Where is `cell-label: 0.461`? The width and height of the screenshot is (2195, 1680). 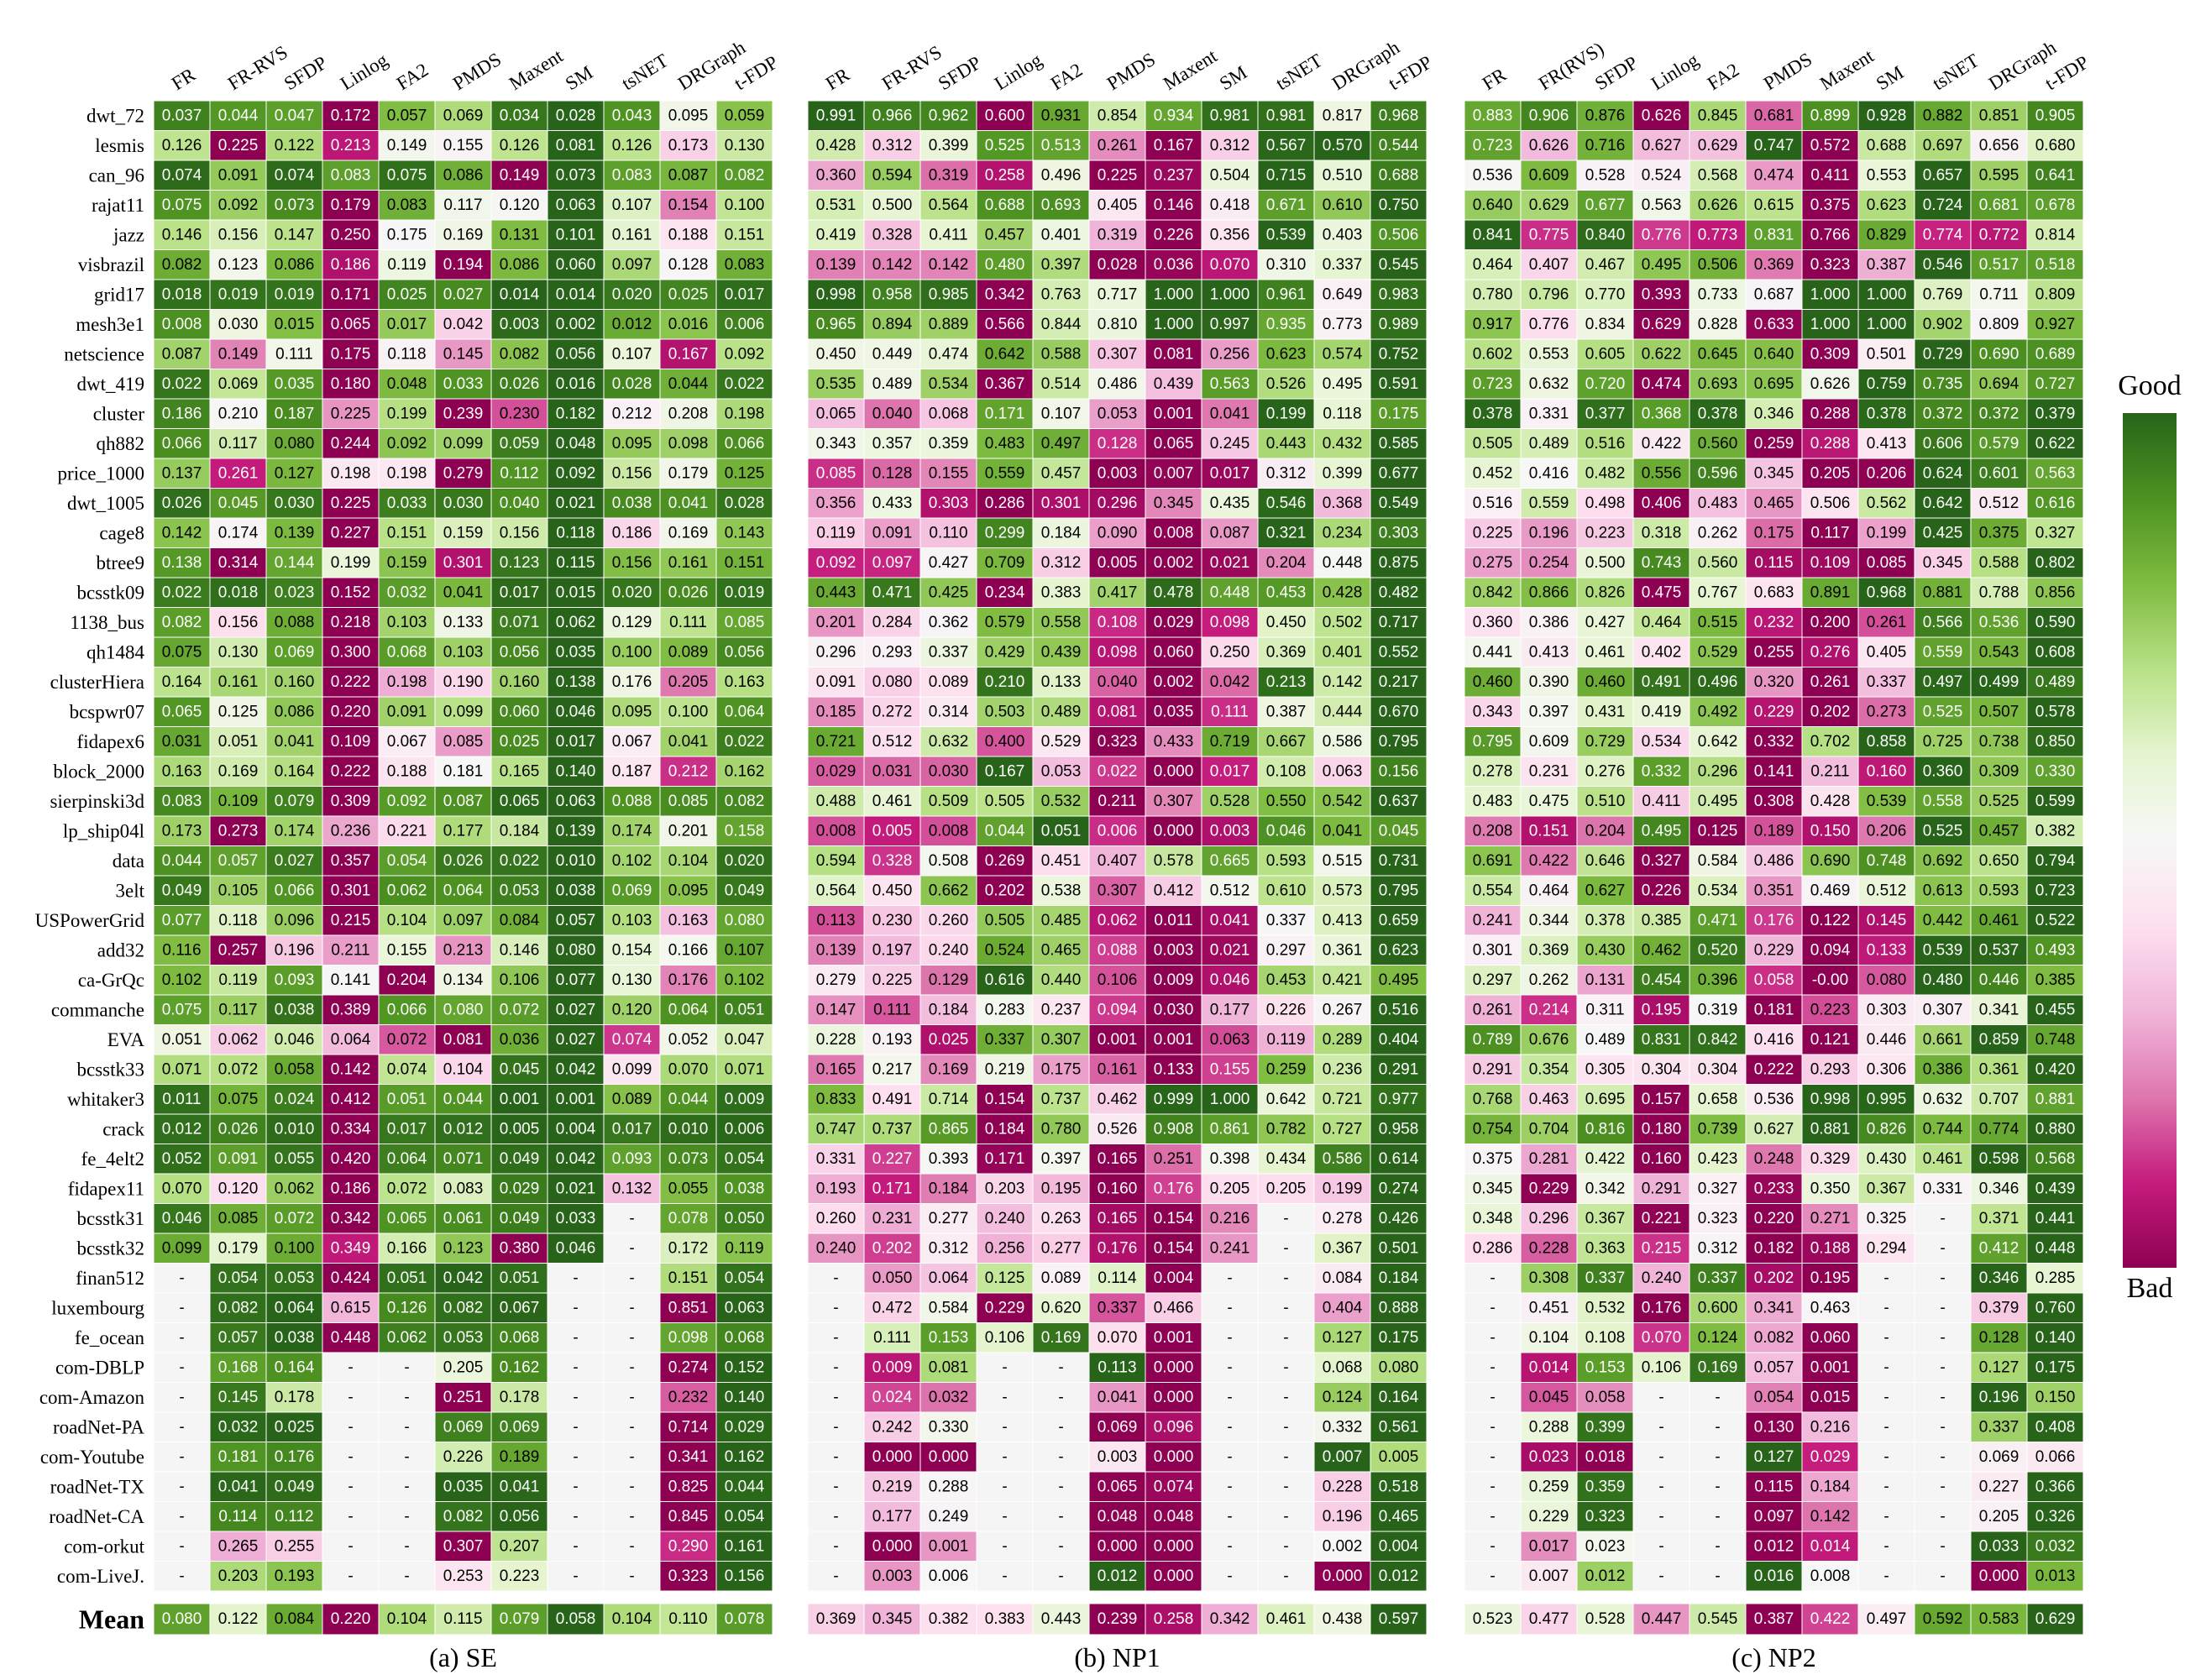 cell-label: 0.461 is located at coordinates (1943, 1159).